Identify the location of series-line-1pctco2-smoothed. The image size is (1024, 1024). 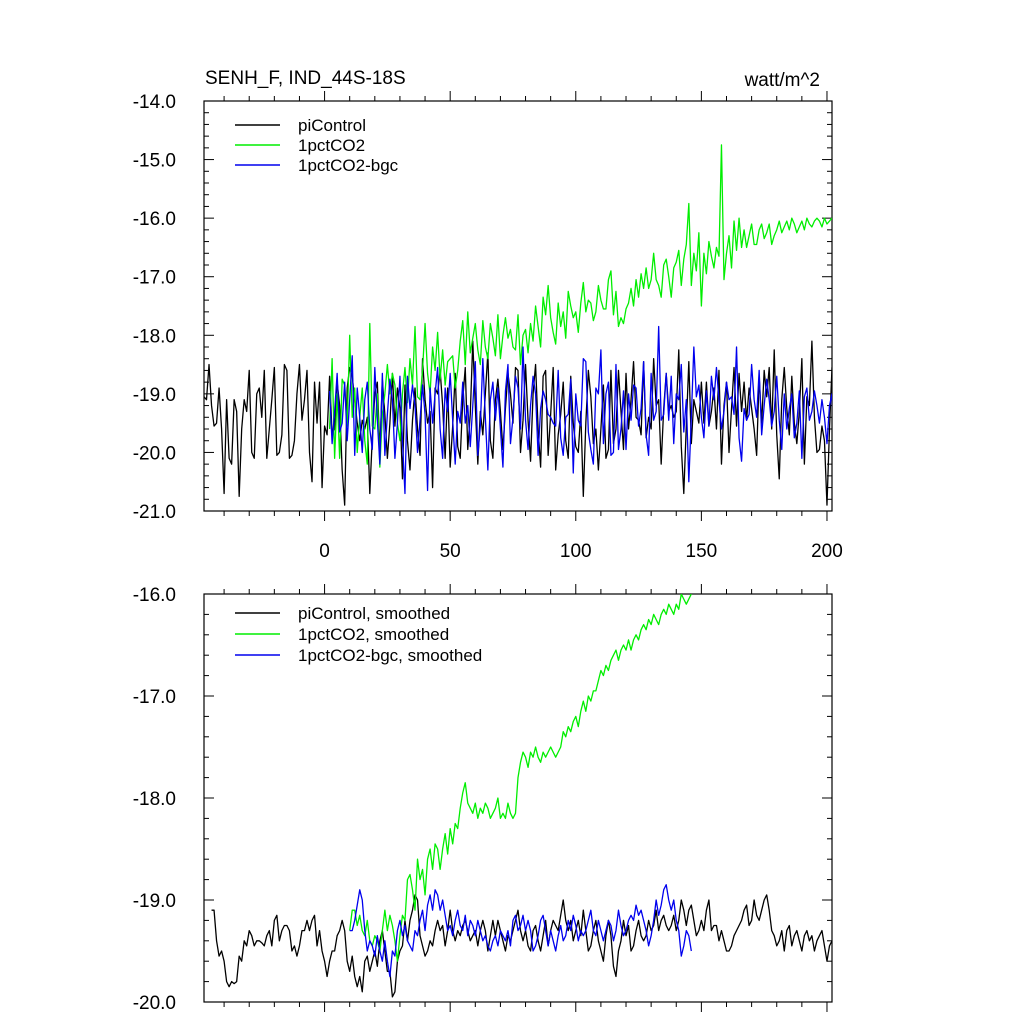
(520, 778).